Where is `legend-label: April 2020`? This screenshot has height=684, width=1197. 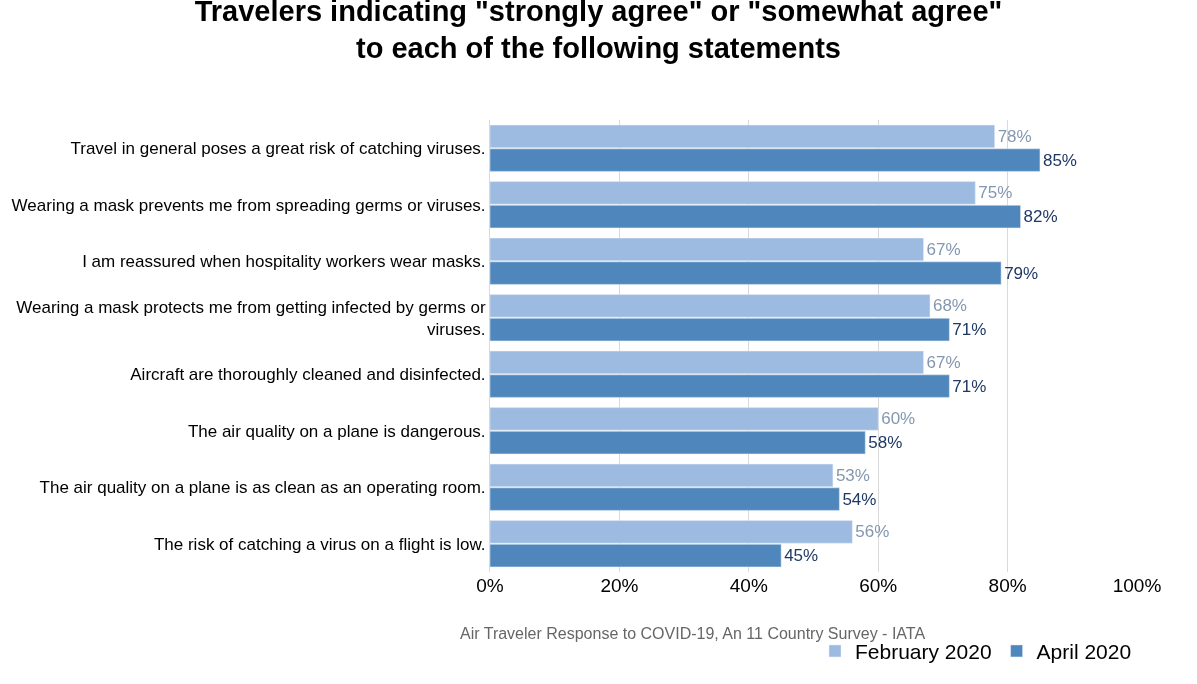 legend-label: April 2020 is located at coordinates (1084, 652).